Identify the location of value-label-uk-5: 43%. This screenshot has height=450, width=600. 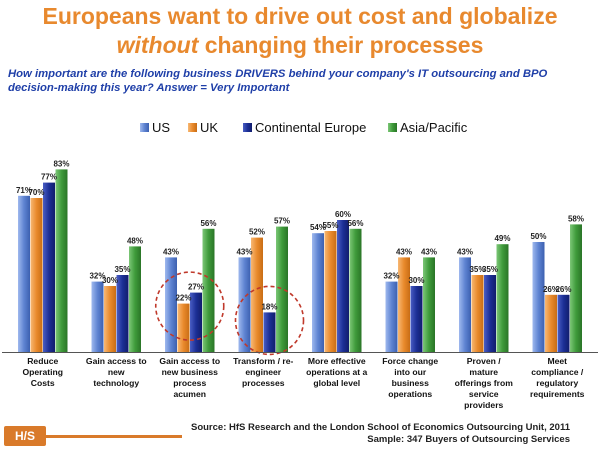
(404, 251).